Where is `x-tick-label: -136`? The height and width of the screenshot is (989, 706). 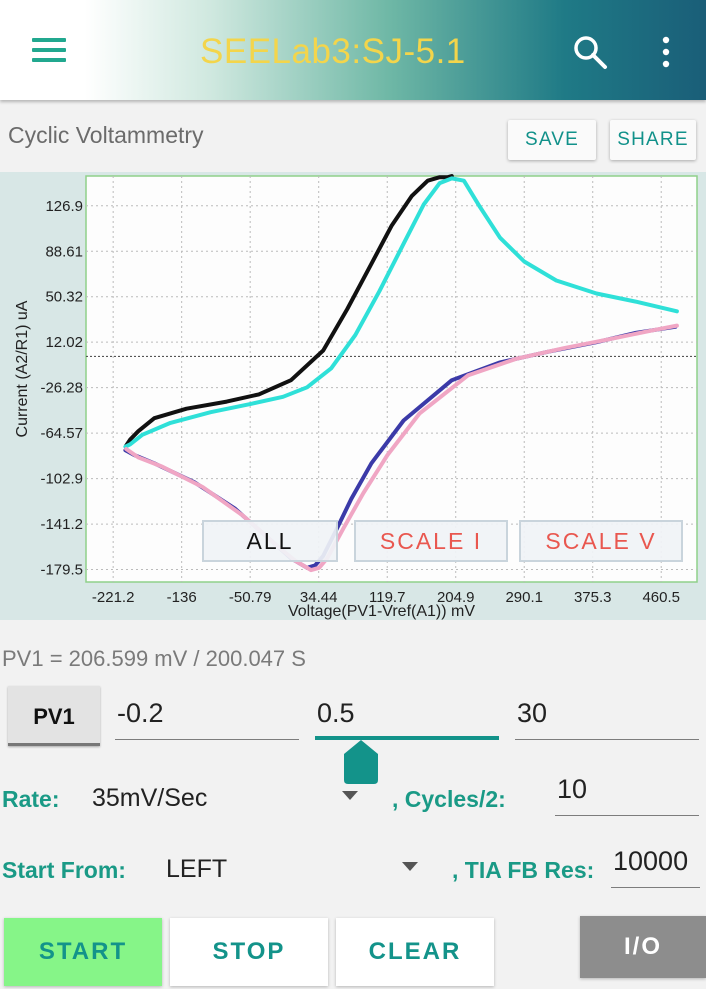 x-tick-label: -136 is located at coordinates (182, 597).